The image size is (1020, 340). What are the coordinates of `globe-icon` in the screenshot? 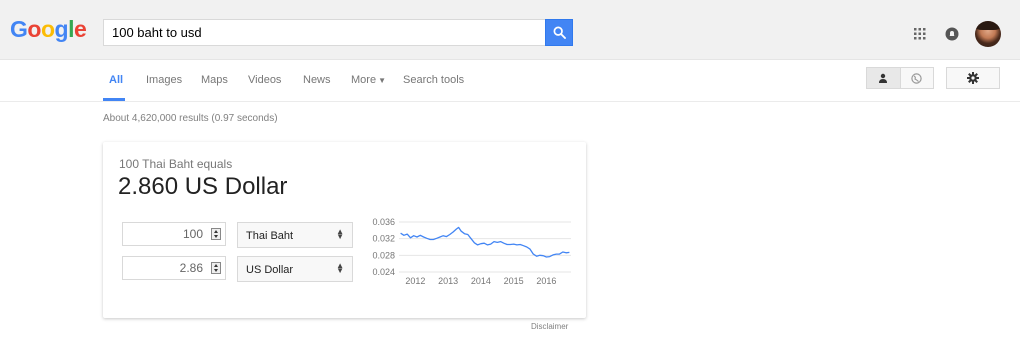 It's located at (916, 78).